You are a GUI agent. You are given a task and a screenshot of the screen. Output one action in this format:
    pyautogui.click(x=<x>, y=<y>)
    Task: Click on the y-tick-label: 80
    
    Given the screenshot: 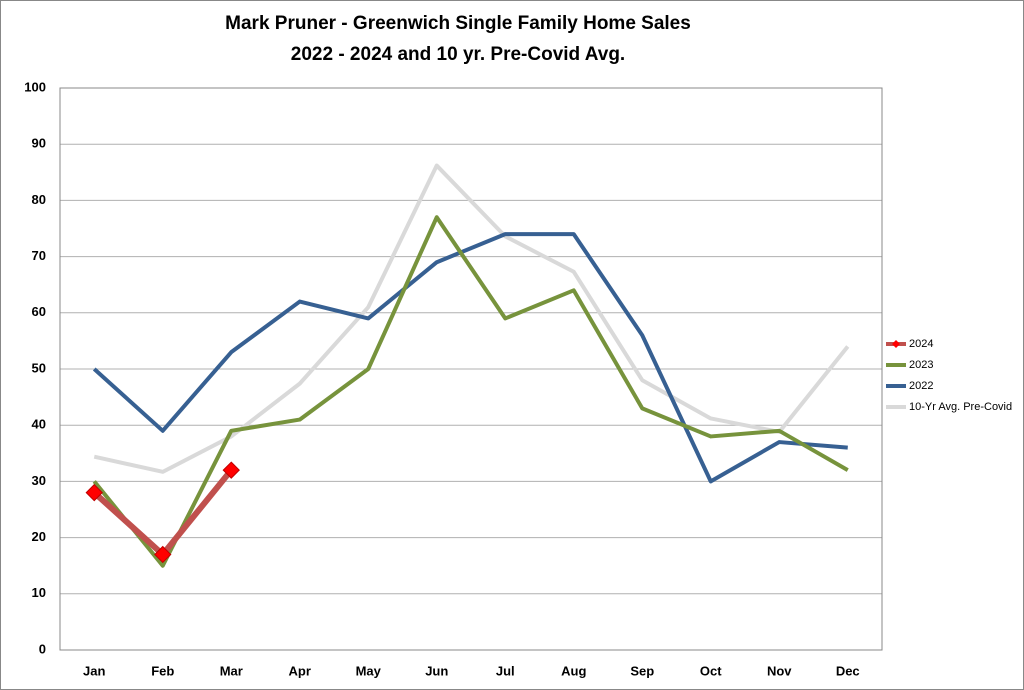 What is the action you would take?
    pyautogui.click(x=39, y=199)
    